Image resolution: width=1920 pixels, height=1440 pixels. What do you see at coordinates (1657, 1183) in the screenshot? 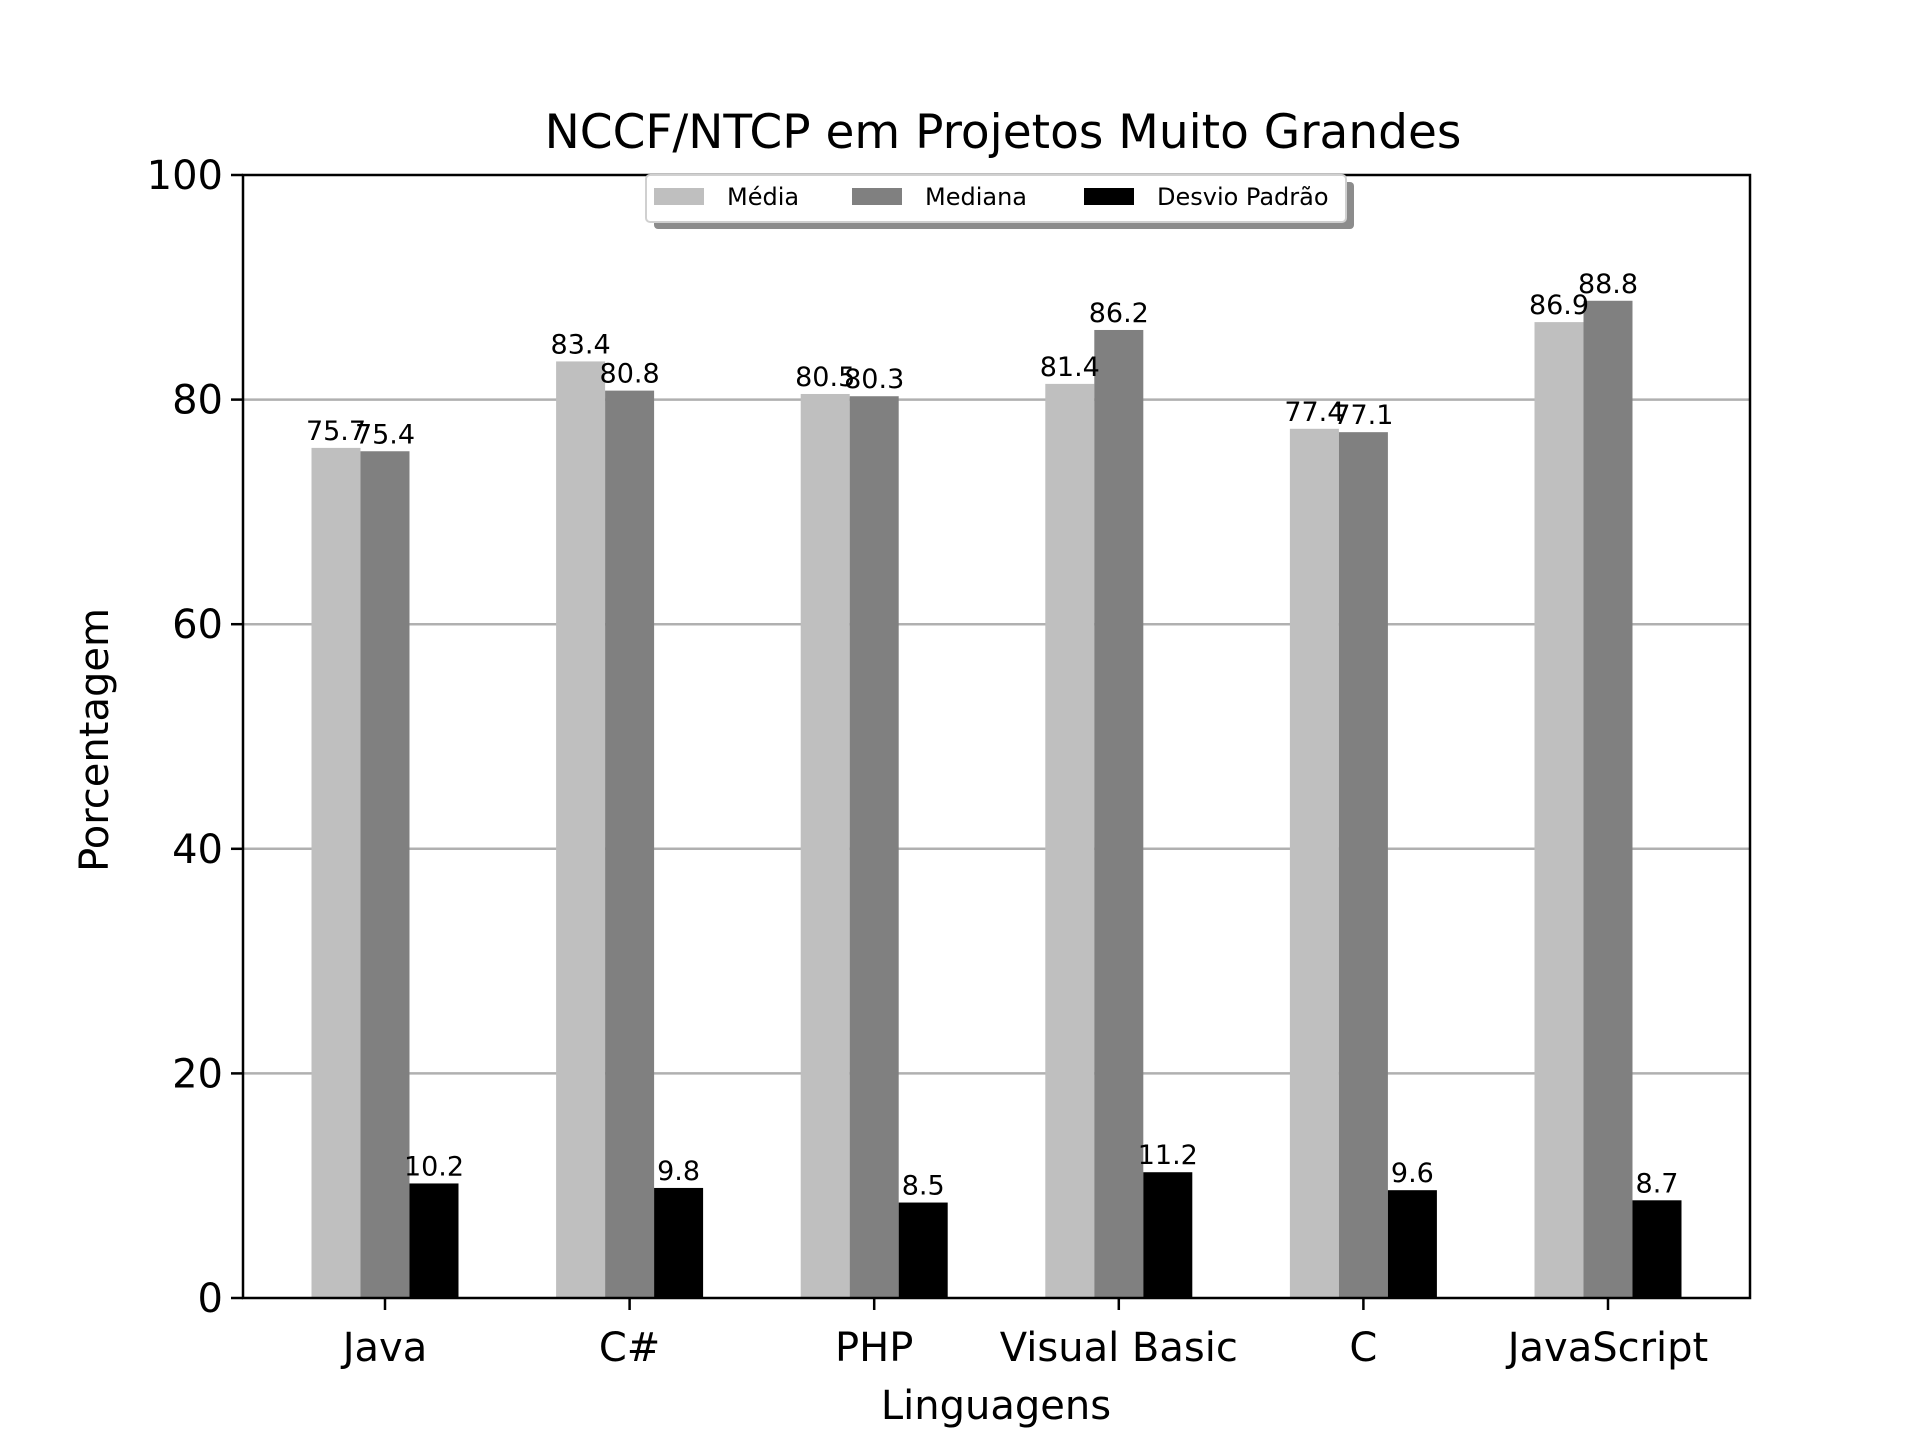
I see `bar-value-label: 8.7` at bounding box center [1657, 1183].